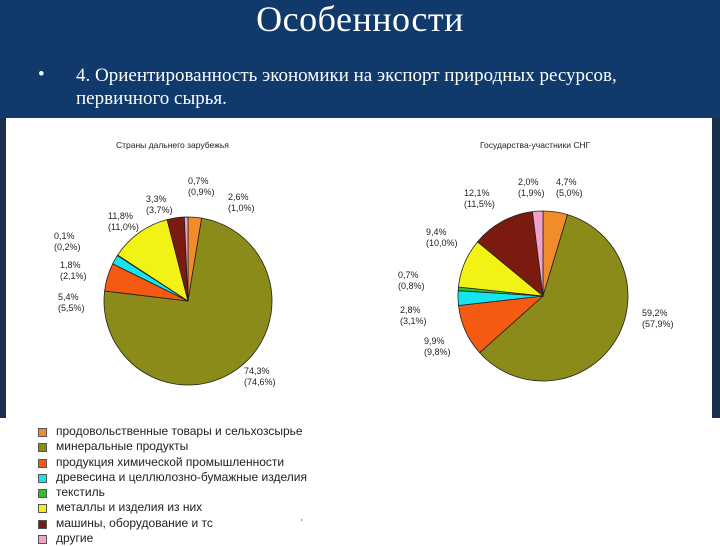 The height and width of the screenshot is (546, 720). What do you see at coordinates (716, 268) in the screenshot?
I see `right-edge-bar` at bounding box center [716, 268].